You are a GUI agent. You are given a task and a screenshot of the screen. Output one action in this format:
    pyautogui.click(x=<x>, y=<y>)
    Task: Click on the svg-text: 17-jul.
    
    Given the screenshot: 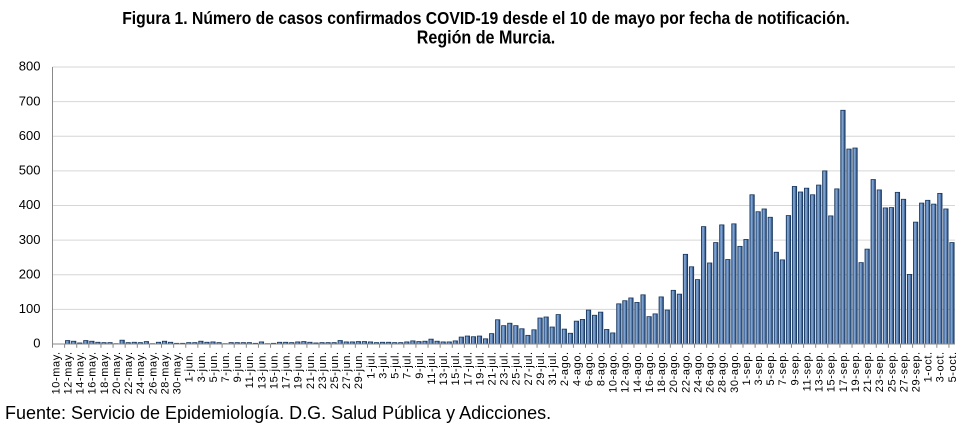 What is the action you would take?
    pyautogui.click(x=468, y=368)
    